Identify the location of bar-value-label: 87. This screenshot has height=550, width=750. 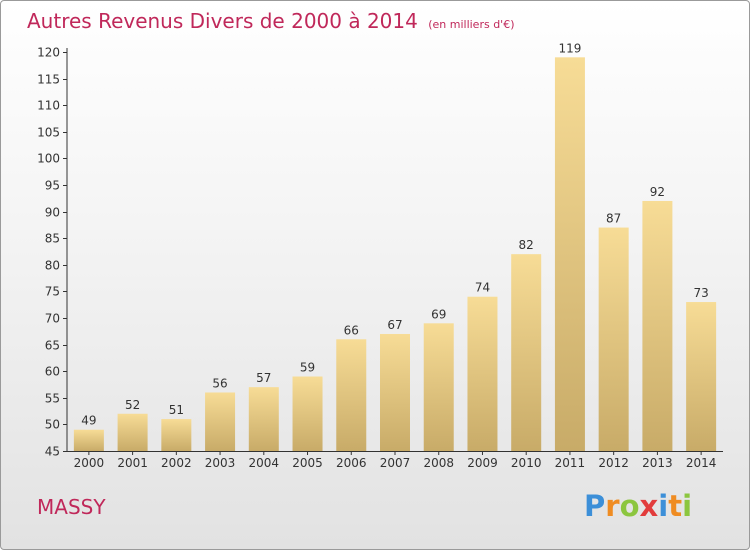
(613, 219).